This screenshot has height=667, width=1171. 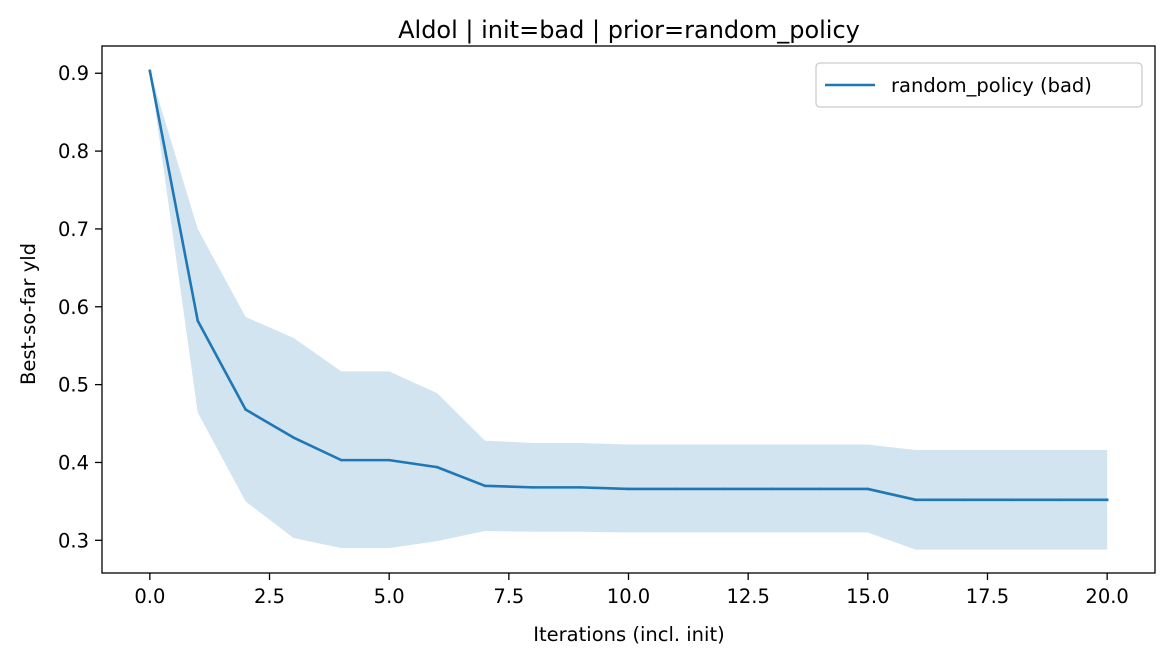 I want to click on x-tick-label: 0.0, so click(x=149, y=596).